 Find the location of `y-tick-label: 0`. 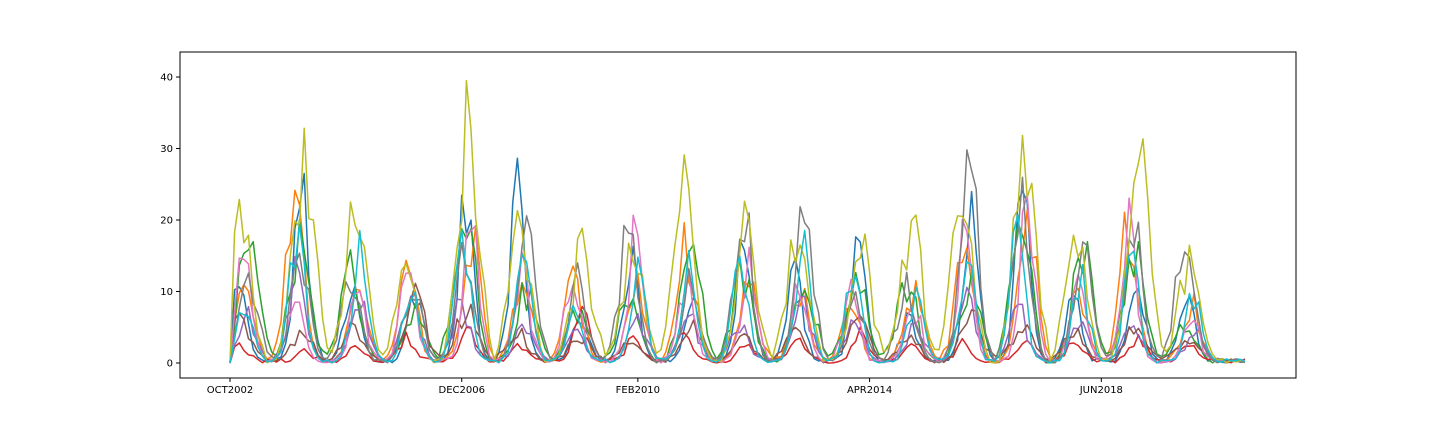

y-tick-label: 0 is located at coordinates (170, 363).